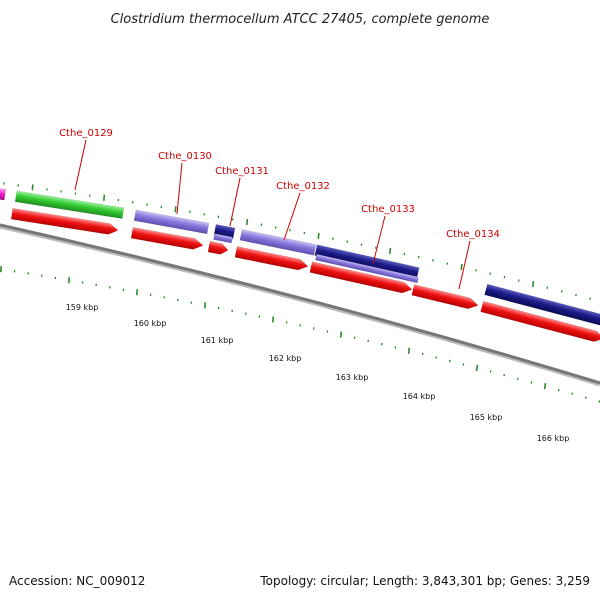  Describe the element at coordinates (486, 417) in the screenshot. I see `kbp-label: 165 kbp` at that location.